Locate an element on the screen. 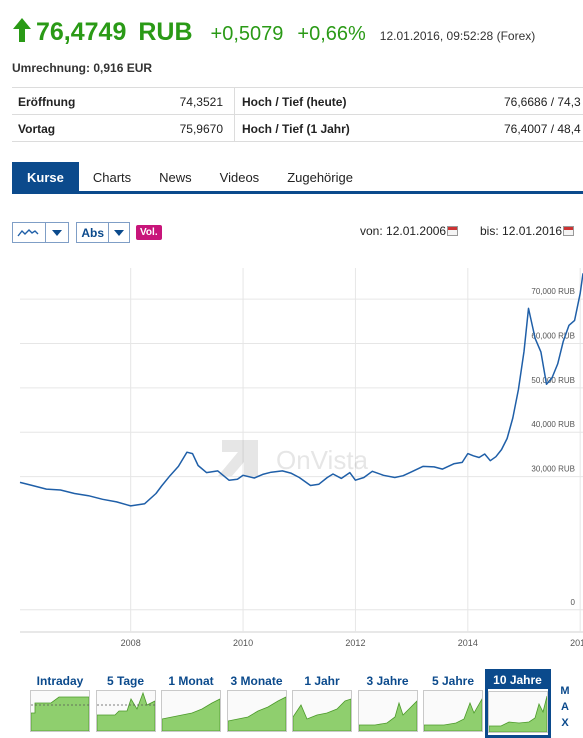 This screenshot has height=738, width=583. range-month-button: 1 Monat is located at coordinates (191, 704).